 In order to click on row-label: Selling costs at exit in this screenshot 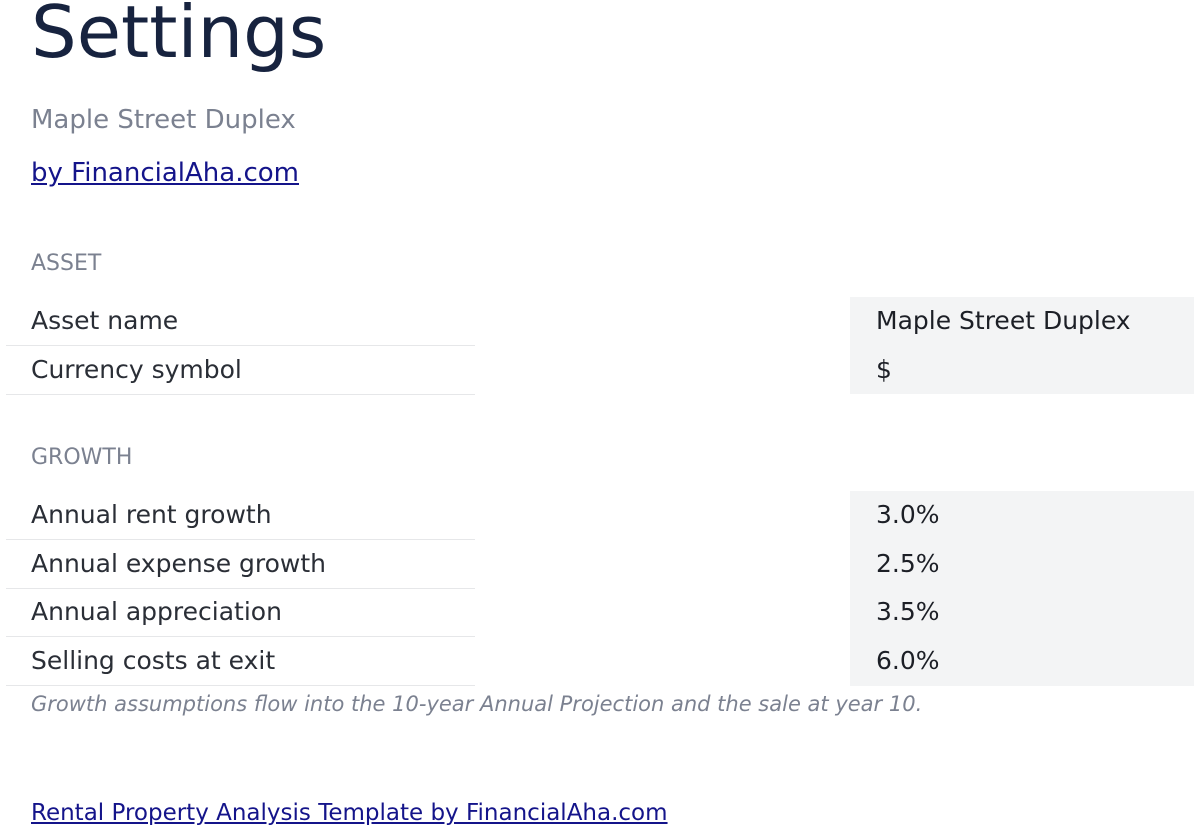, I will do `click(240, 662)`.